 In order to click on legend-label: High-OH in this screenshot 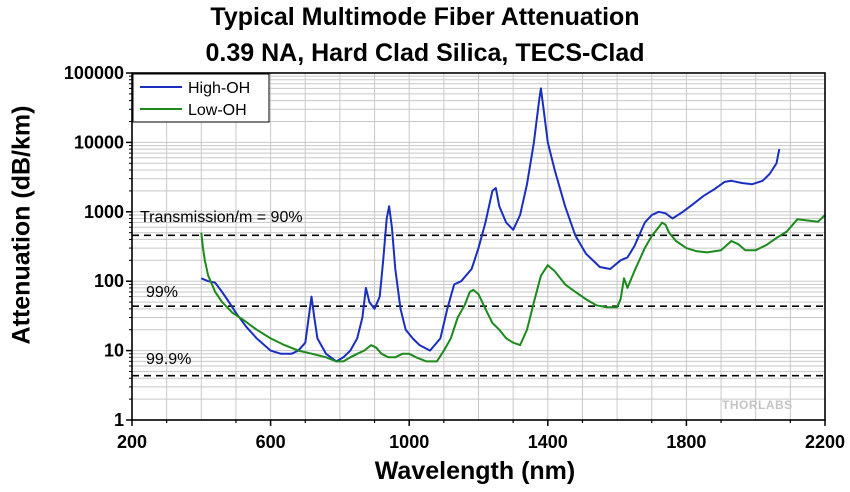, I will do `click(219, 88)`.